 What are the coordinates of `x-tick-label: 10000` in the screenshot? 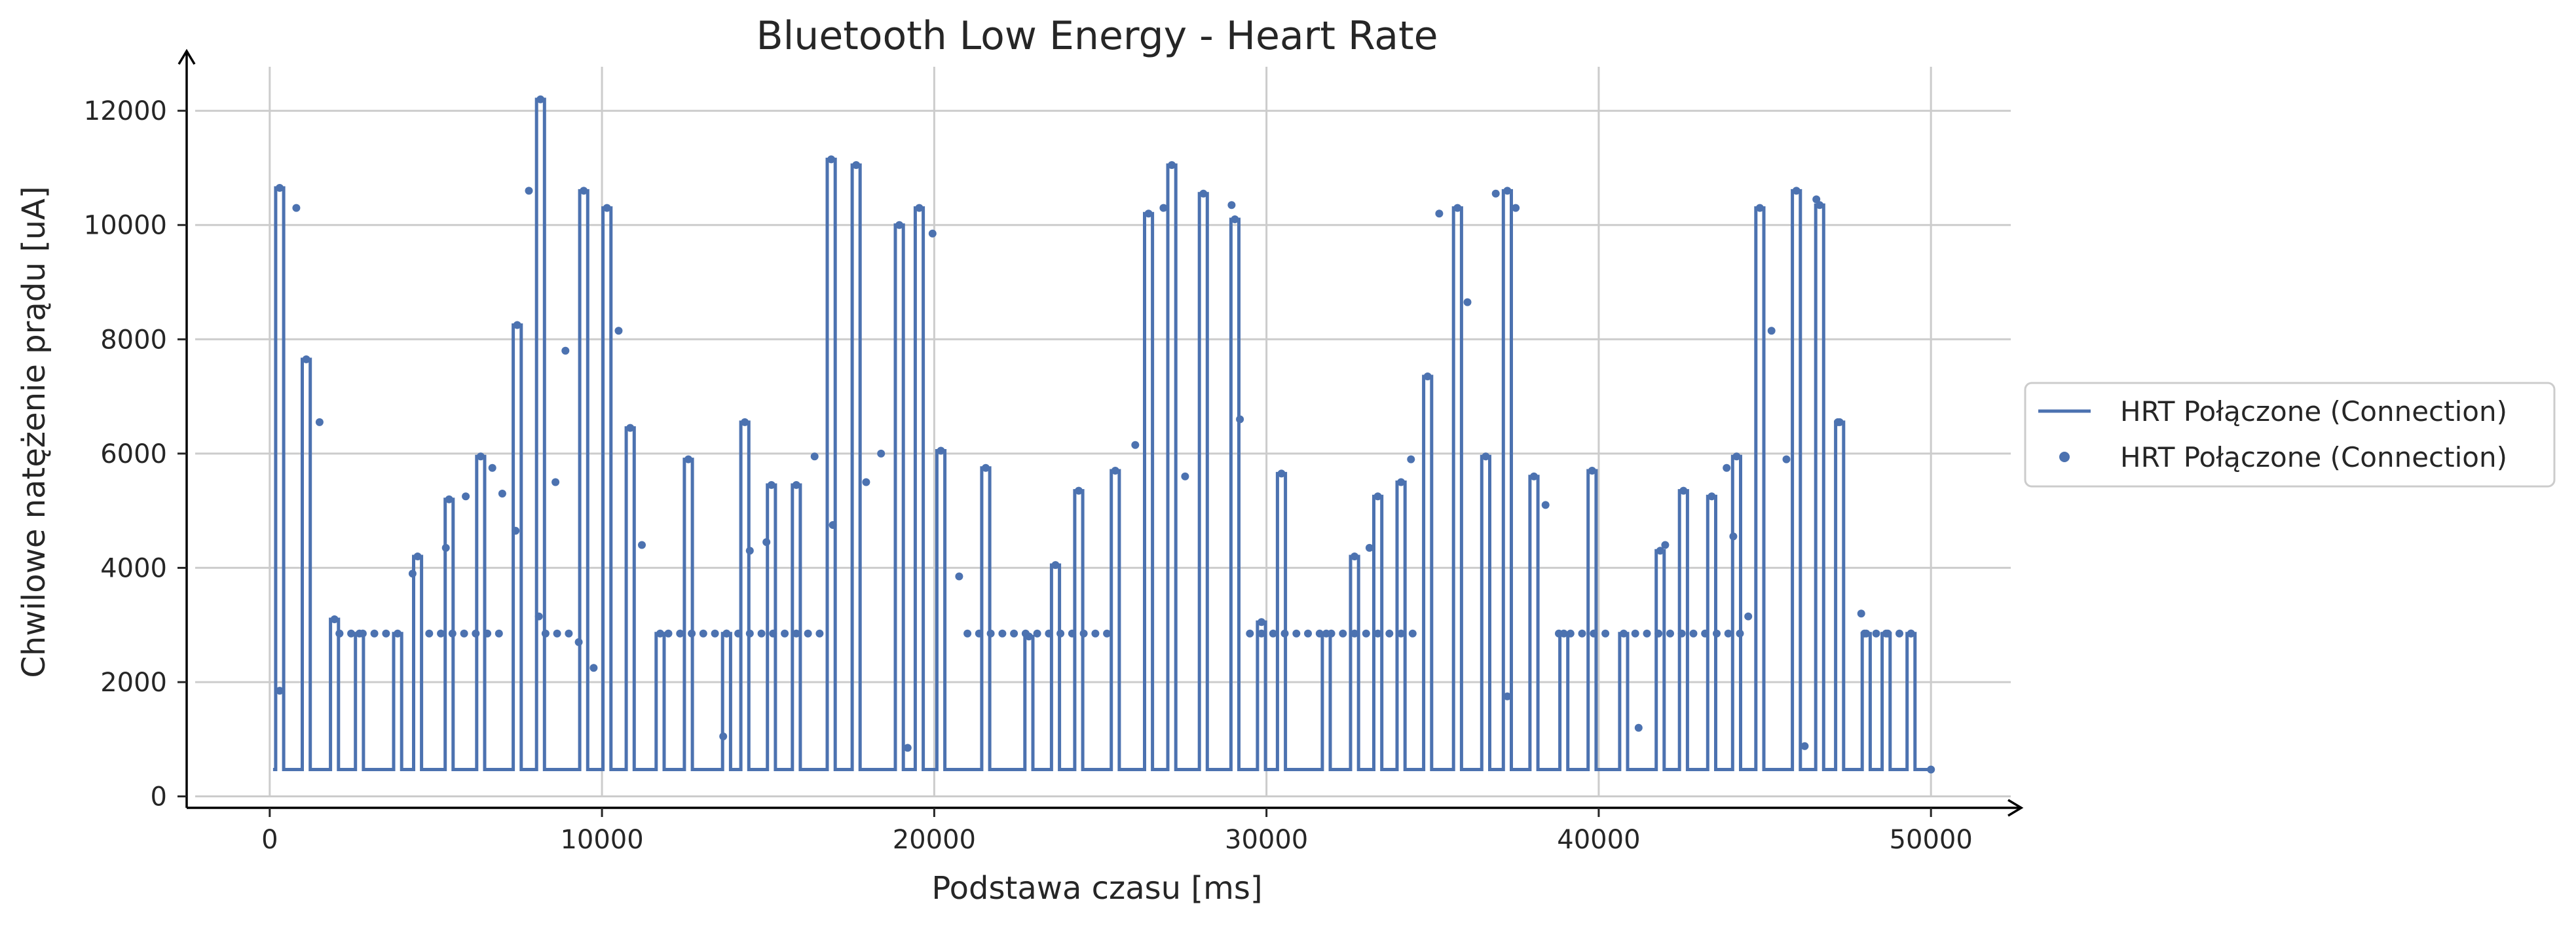 It's located at (601, 840).